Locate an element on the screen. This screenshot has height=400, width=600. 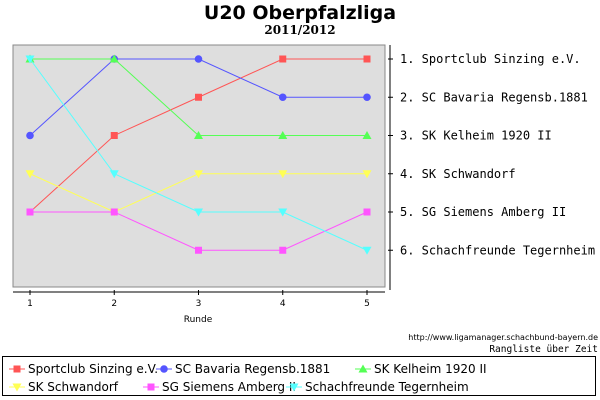
legend-label: SC Bavaria Regensb.1881 is located at coordinates (253, 369).